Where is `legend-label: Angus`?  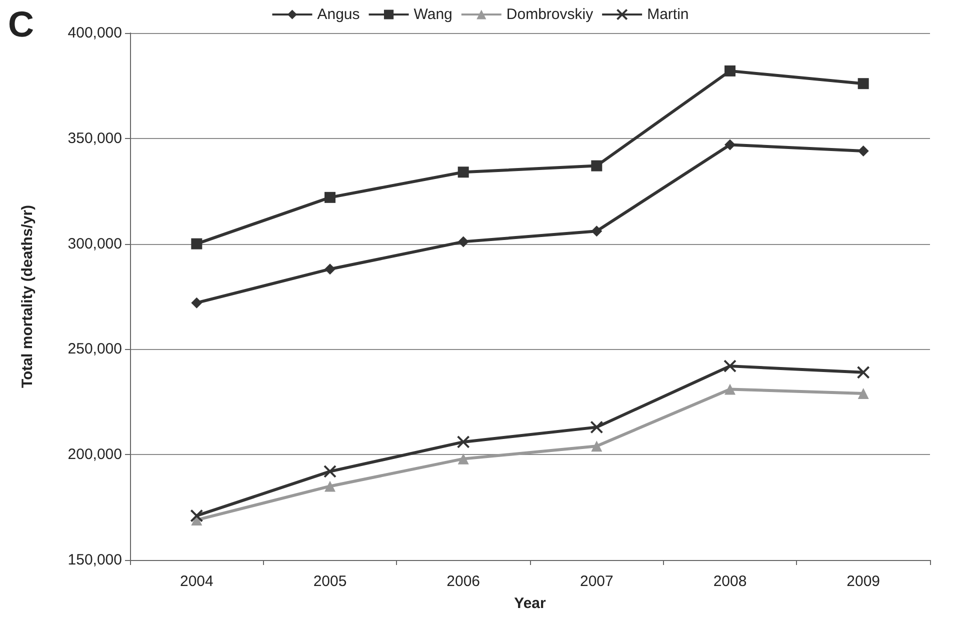
legend-label: Angus is located at coordinates (338, 14).